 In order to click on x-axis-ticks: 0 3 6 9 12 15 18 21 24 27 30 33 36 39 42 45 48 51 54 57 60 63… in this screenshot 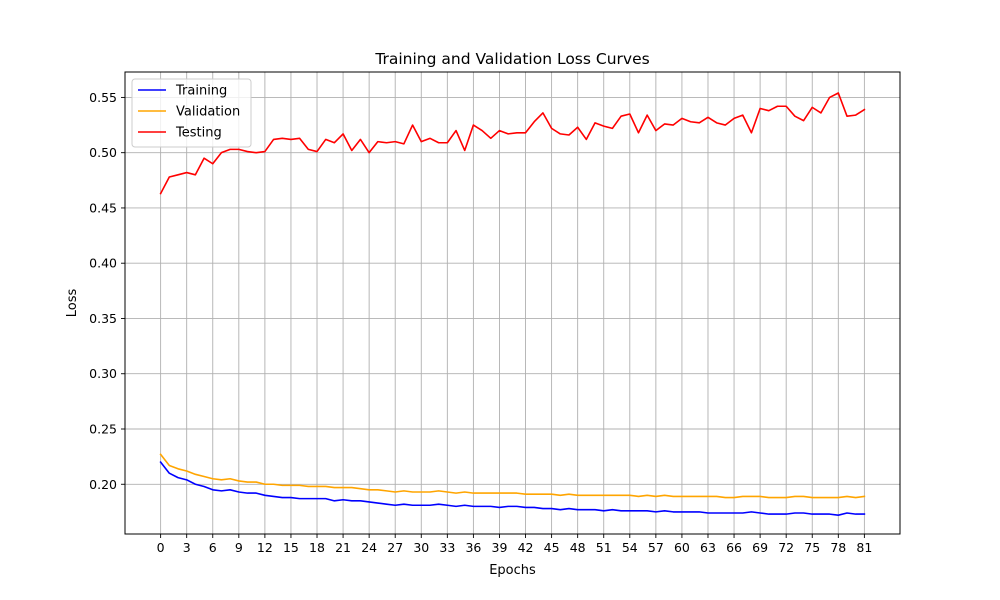, I will do `click(514, 544)`.